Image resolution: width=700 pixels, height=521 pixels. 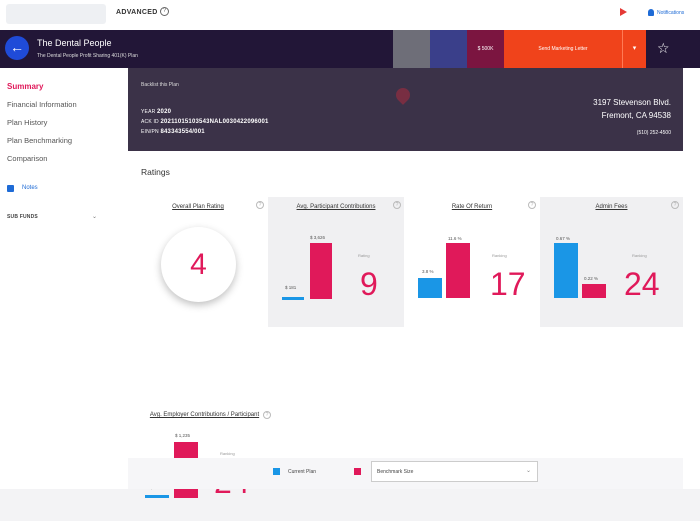 I want to click on send-marketing-letter-button: Send Marketing Letter, so click(x=563, y=49).